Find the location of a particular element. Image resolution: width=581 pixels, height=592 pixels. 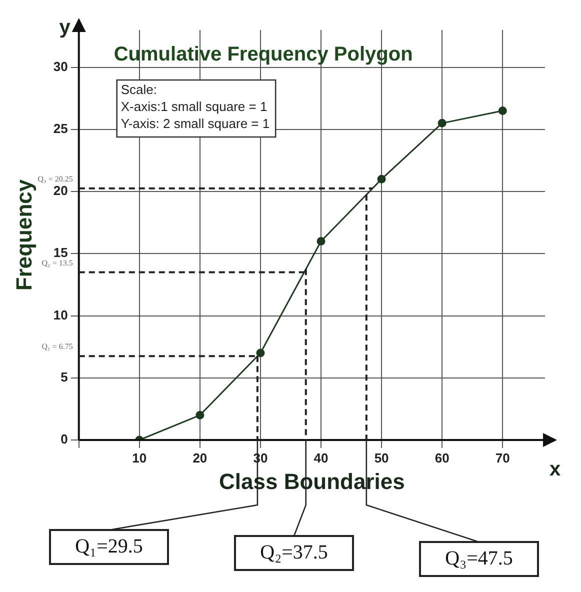

y-tick-label: 0 is located at coordinates (64, 439).